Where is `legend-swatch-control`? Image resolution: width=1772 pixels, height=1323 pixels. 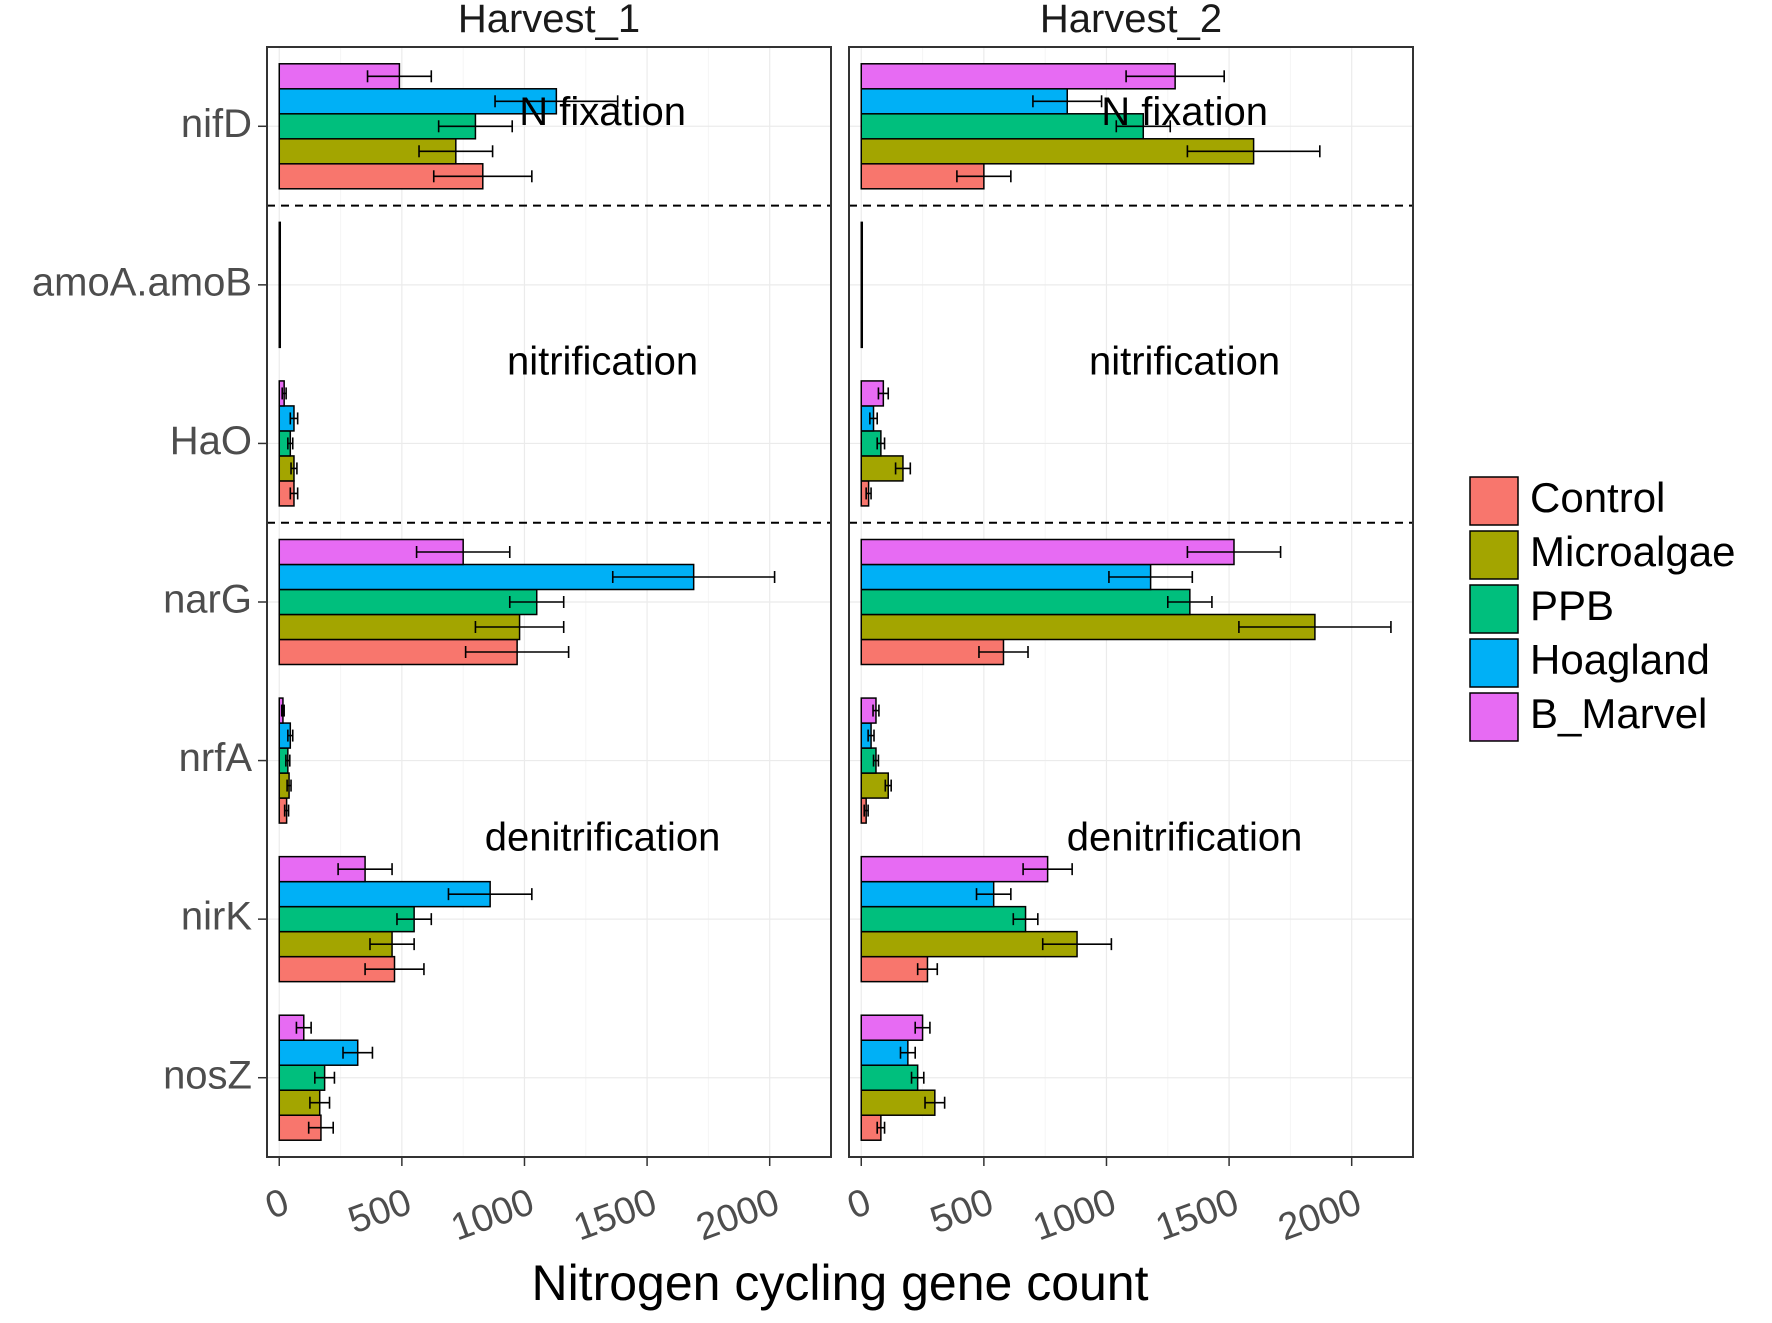 legend-swatch-control is located at coordinates (1494, 501).